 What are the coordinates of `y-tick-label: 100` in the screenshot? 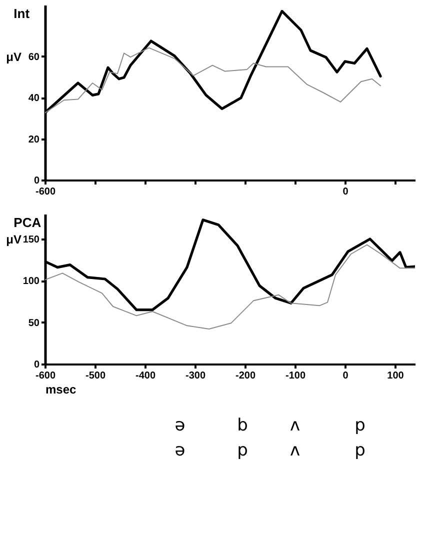 It's located at (31, 282).